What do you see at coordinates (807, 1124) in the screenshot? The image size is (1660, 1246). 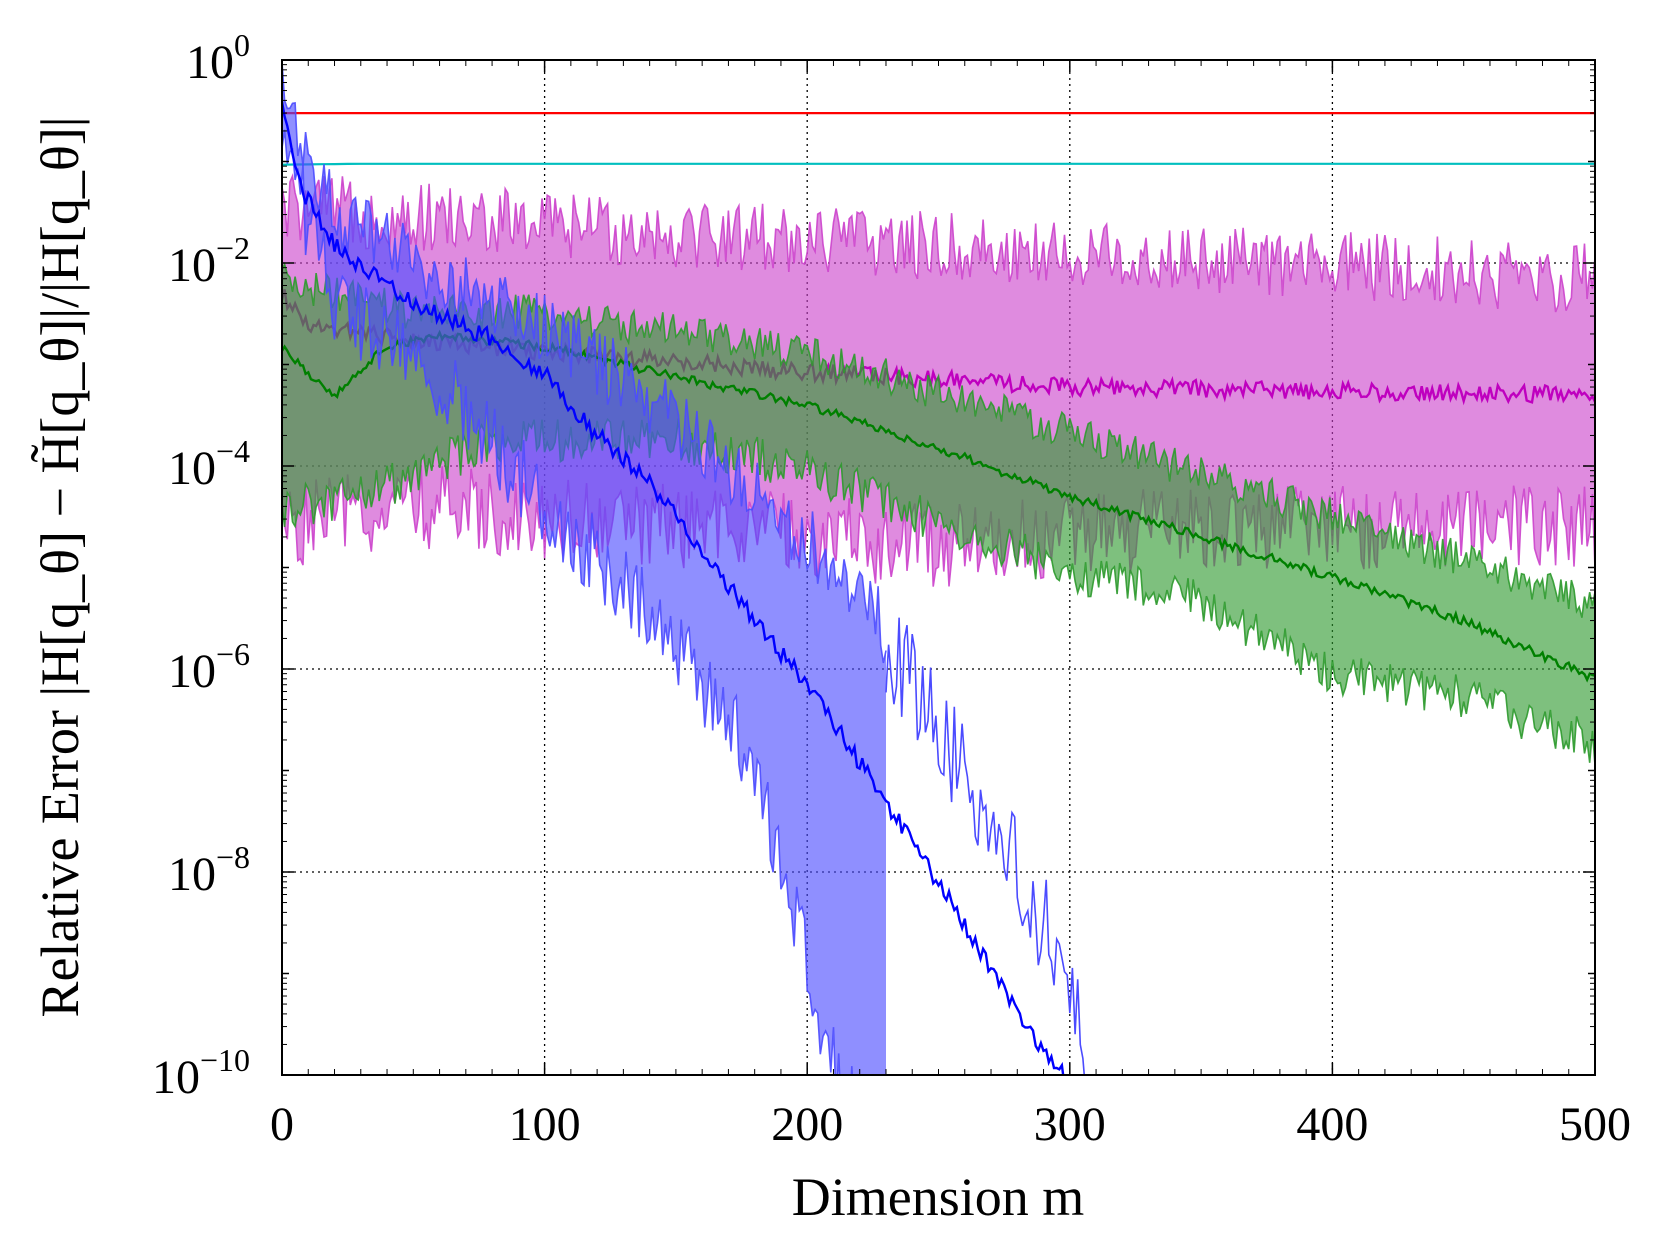 I see `x-tick-label: 200` at bounding box center [807, 1124].